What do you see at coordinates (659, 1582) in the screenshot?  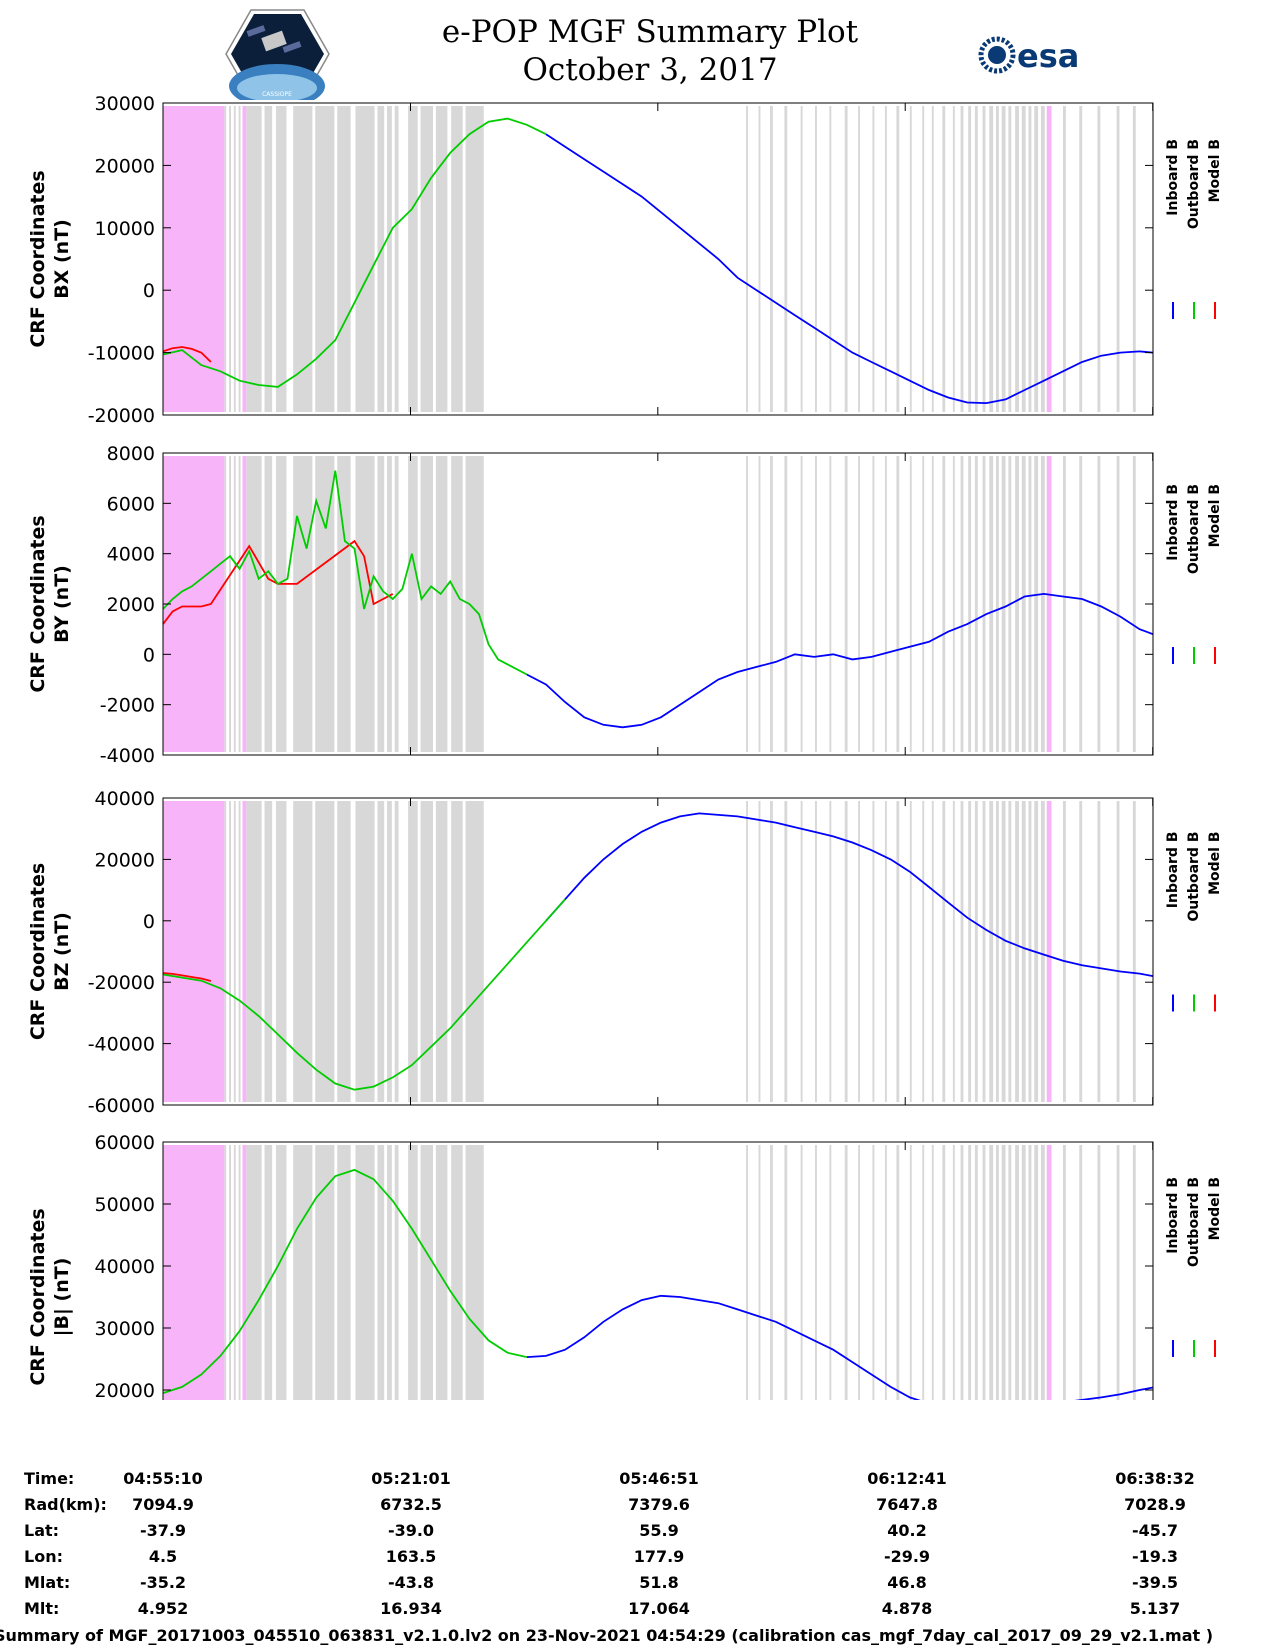 I see `info-cell: 51.8` at bounding box center [659, 1582].